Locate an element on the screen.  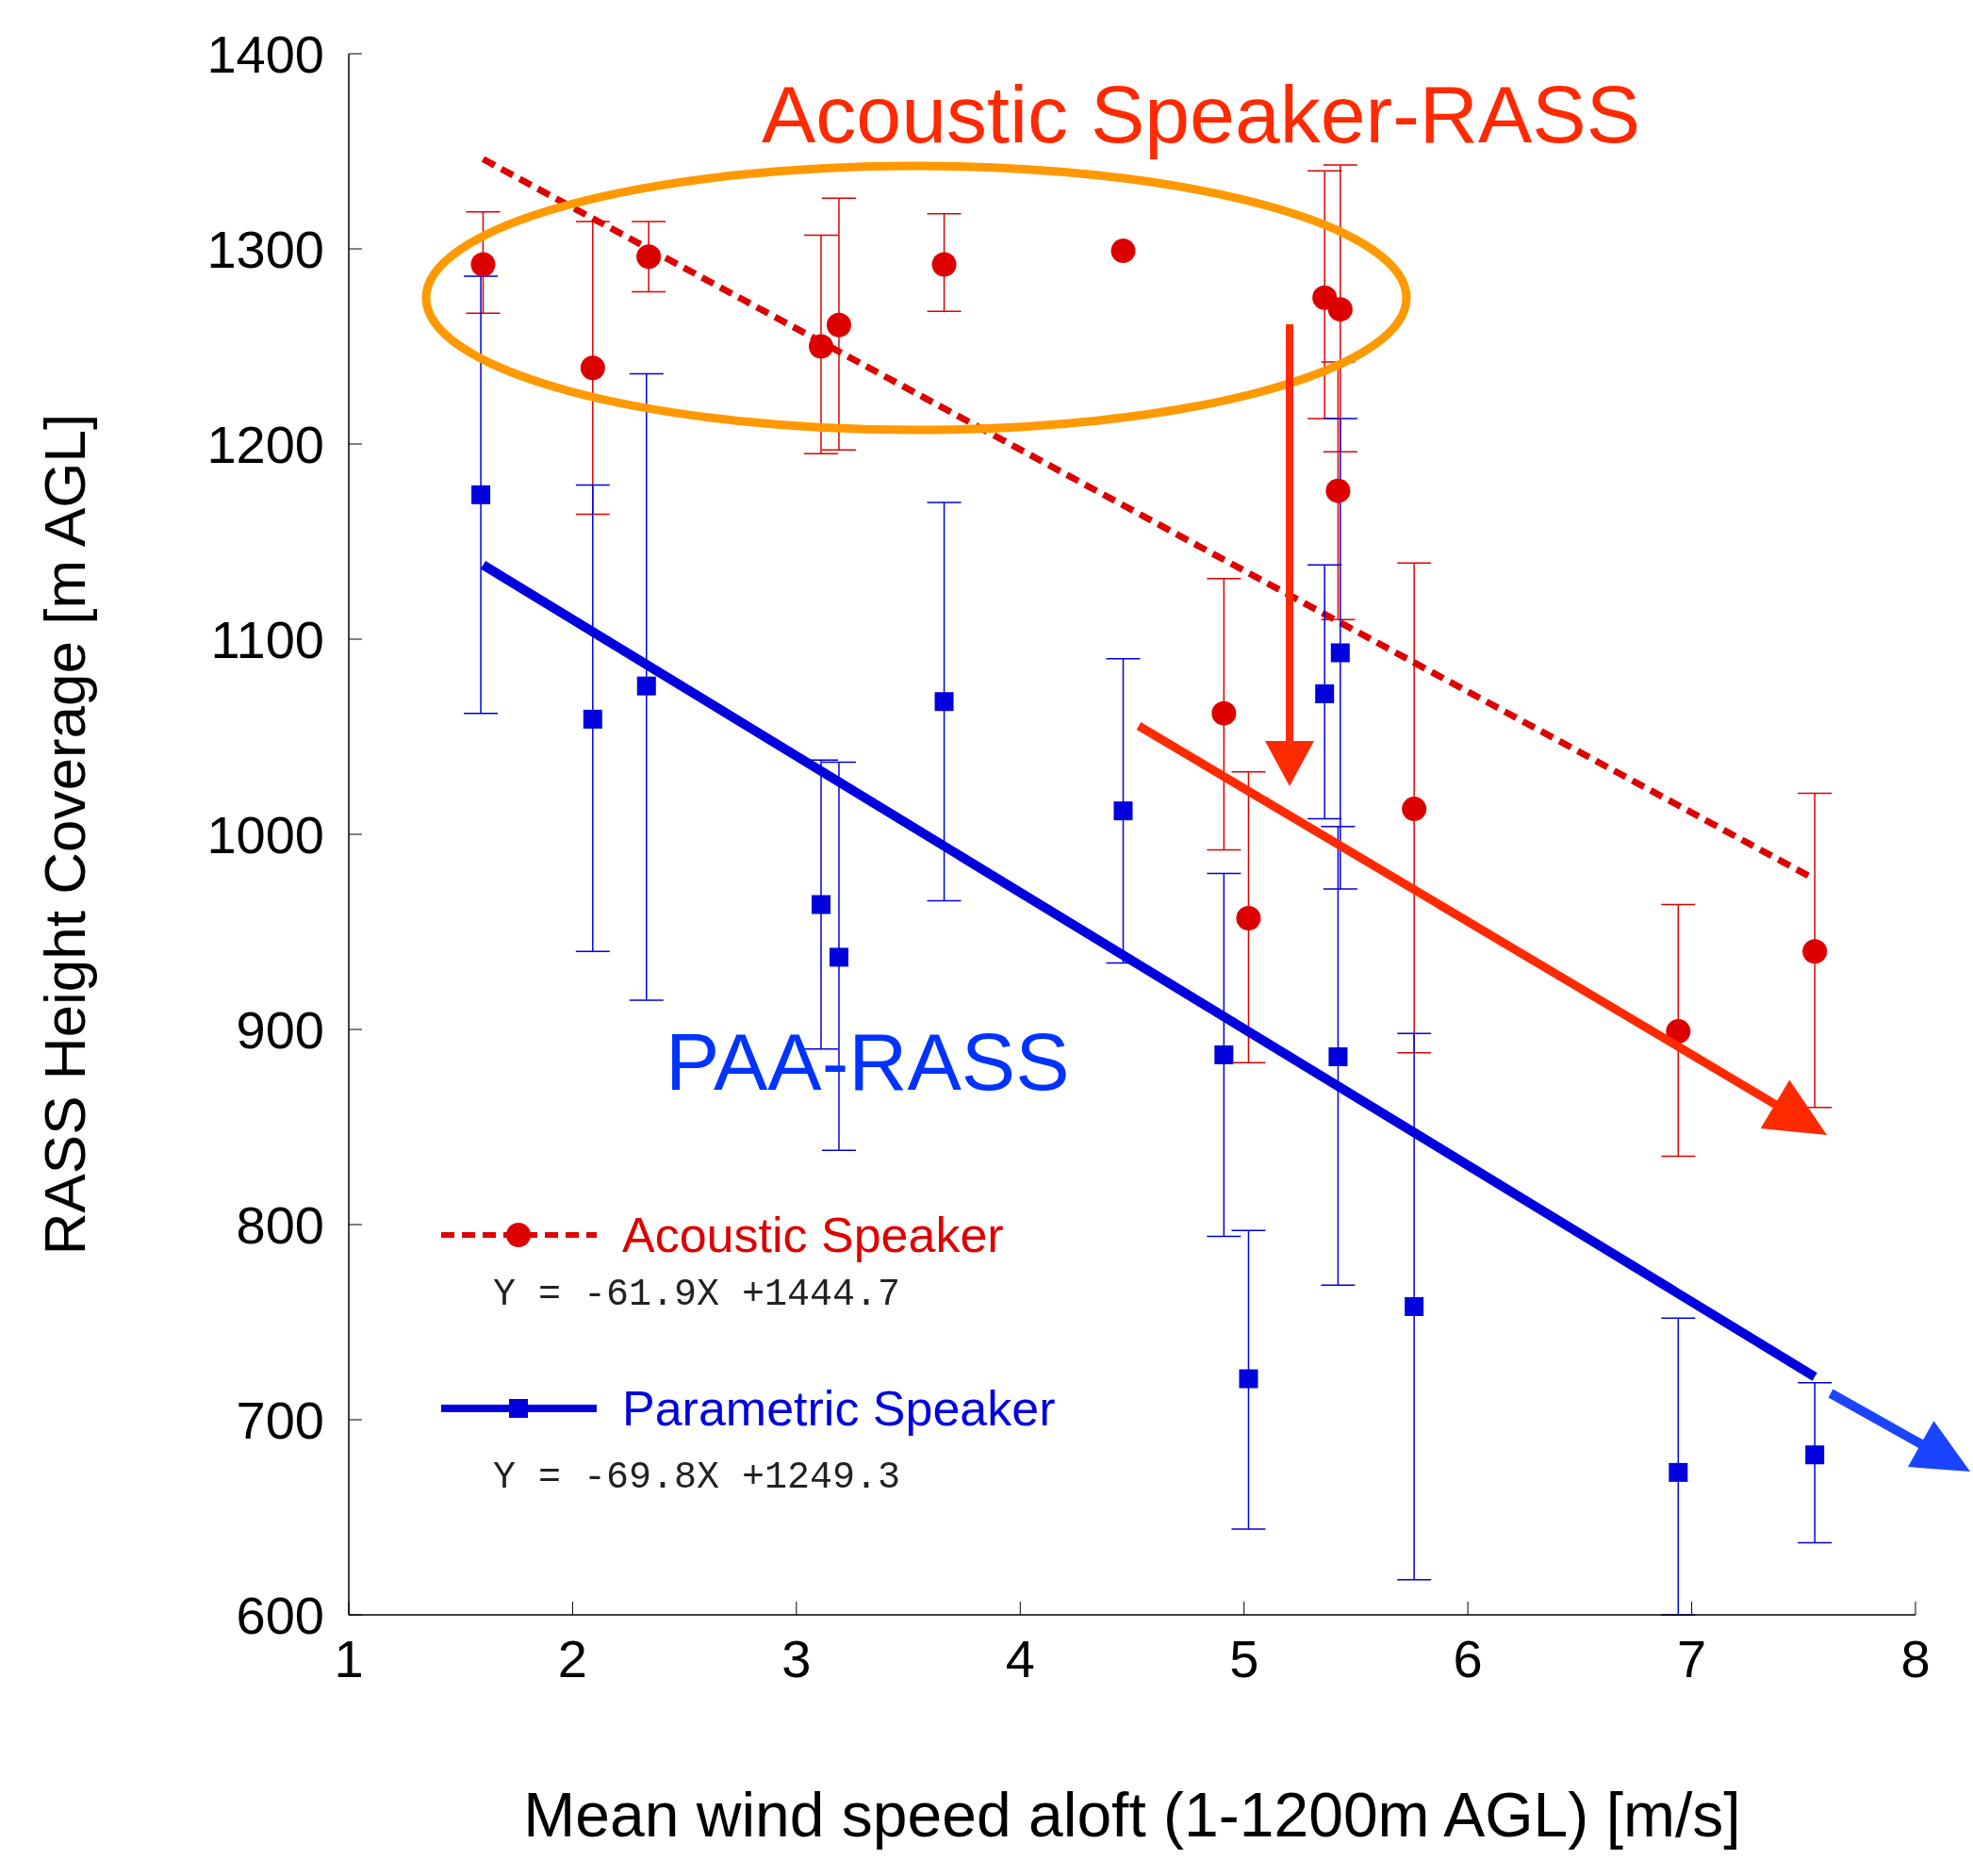
x-tick-label: 3 is located at coordinates (797, 1658).